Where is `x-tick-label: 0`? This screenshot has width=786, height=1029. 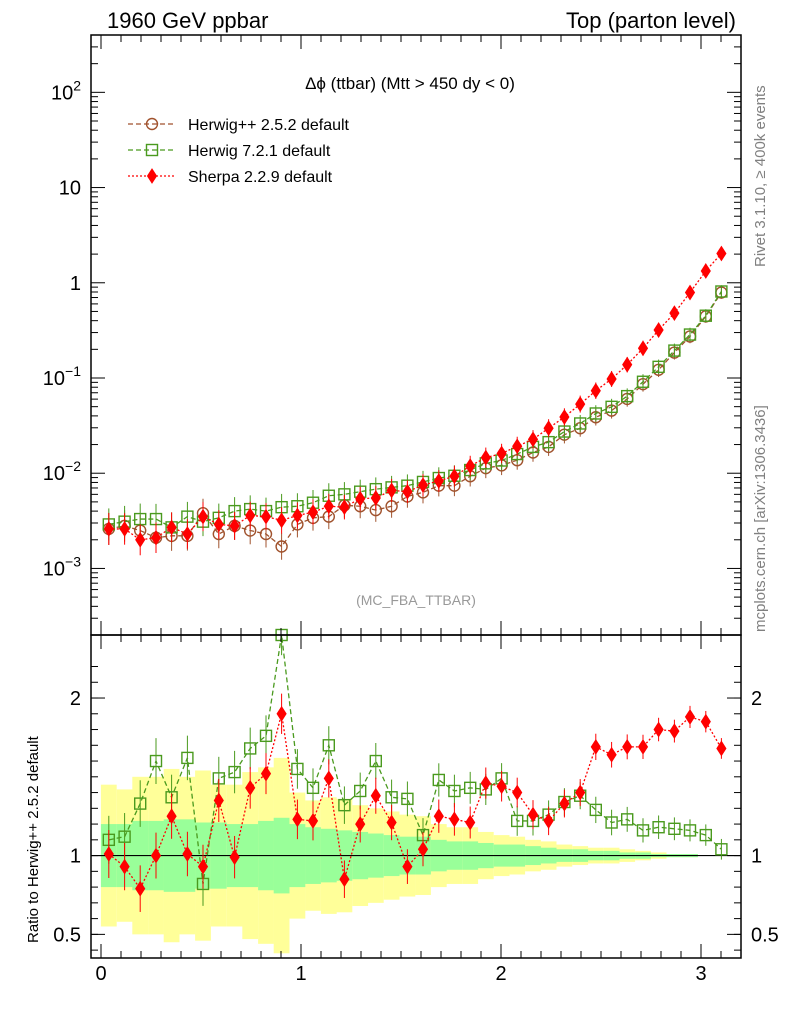 x-tick-label: 0 is located at coordinates (100, 974).